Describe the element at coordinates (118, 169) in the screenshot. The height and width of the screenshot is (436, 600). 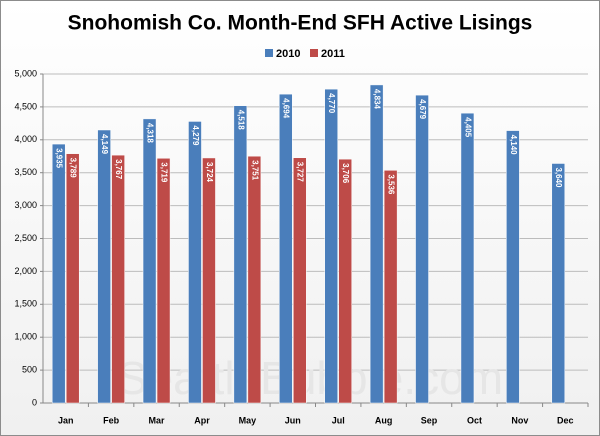
I see `value-label: 3,767` at that location.